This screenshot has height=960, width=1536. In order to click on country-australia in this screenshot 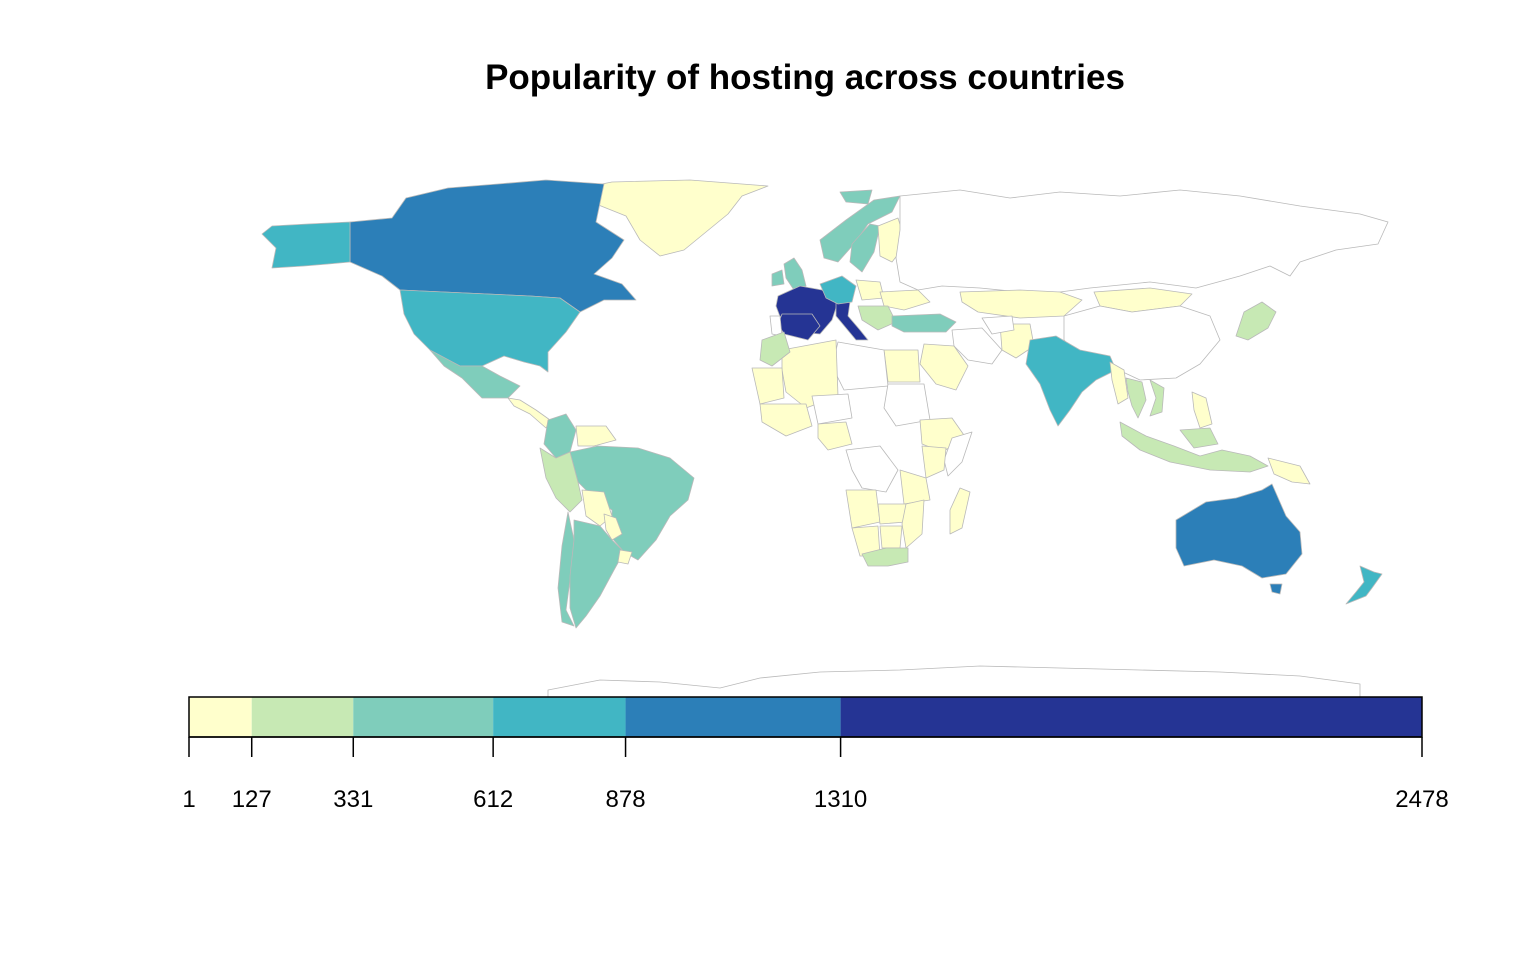, I will do `click(1239, 531)`.